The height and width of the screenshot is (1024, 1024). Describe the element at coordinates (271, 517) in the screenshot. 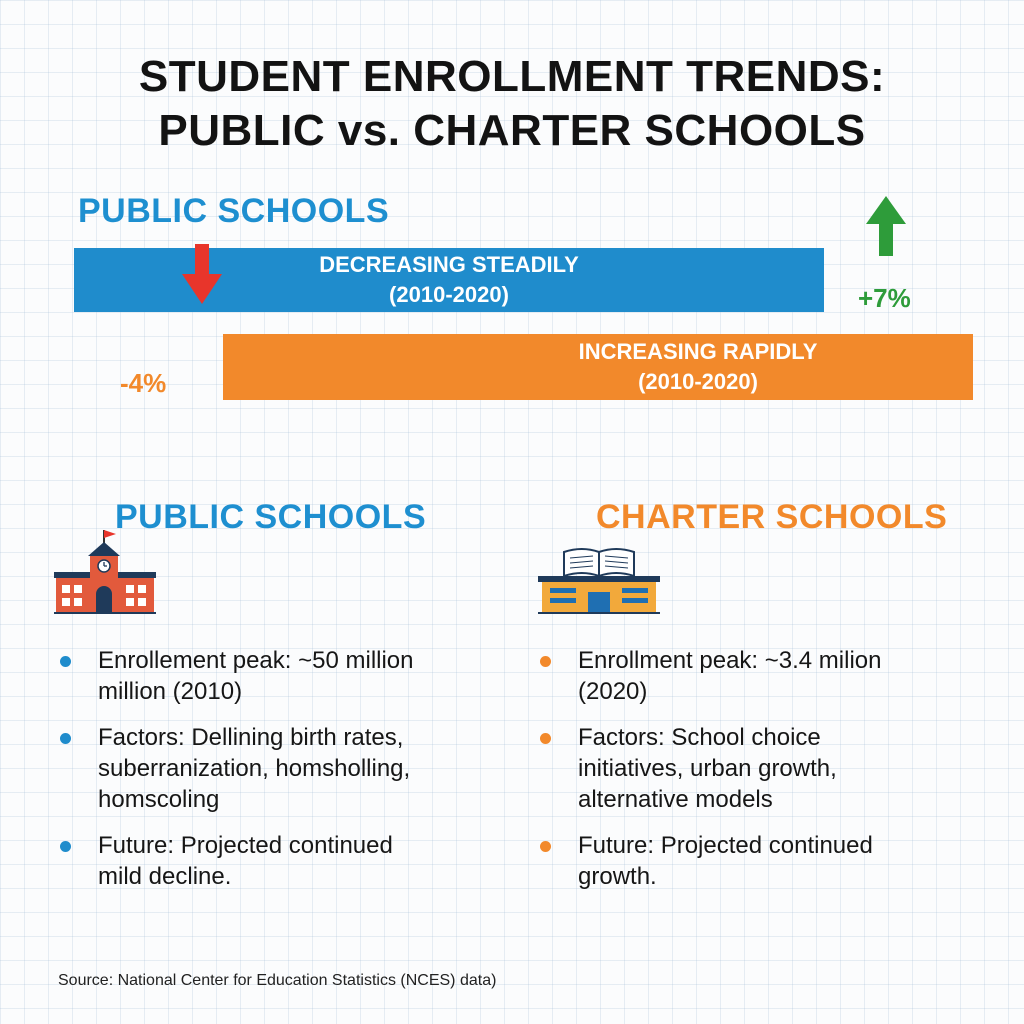

I see `public-column-title: PUBLIC SCHOOLS` at that location.